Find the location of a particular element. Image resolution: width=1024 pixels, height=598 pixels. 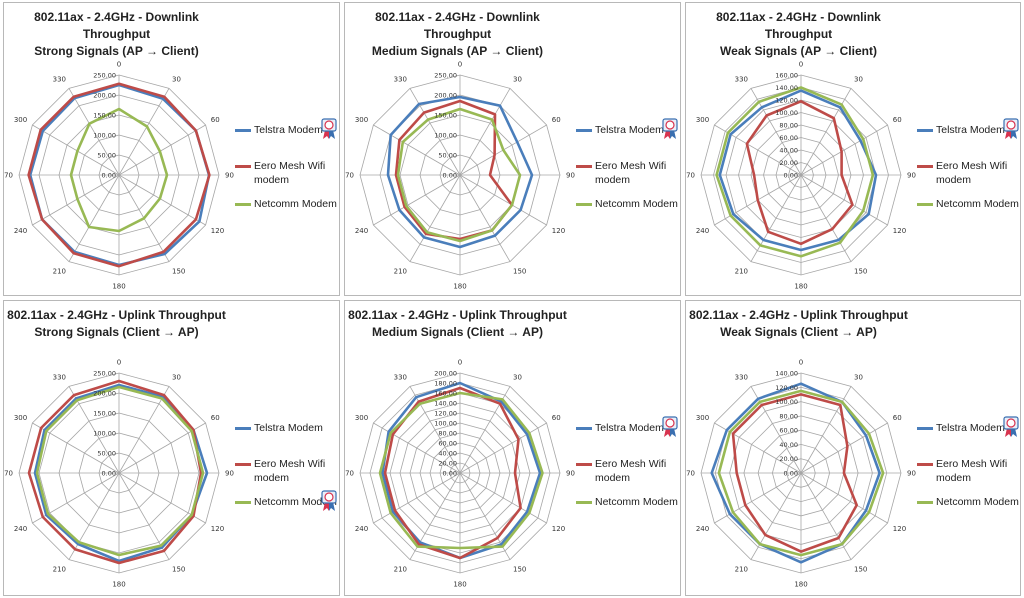

radial-tick-label: 60.00 is located at coordinates (788, 431).